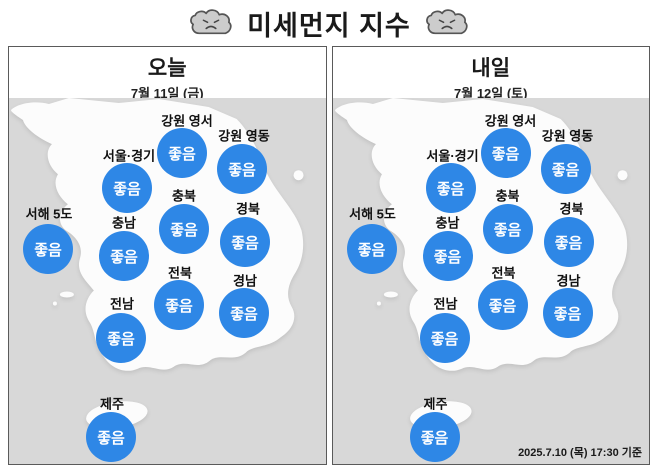 The height and width of the screenshot is (475, 658). Describe the element at coordinates (329, 25) in the screenshot. I see `page-title: 미세먼지 지수` at that location.